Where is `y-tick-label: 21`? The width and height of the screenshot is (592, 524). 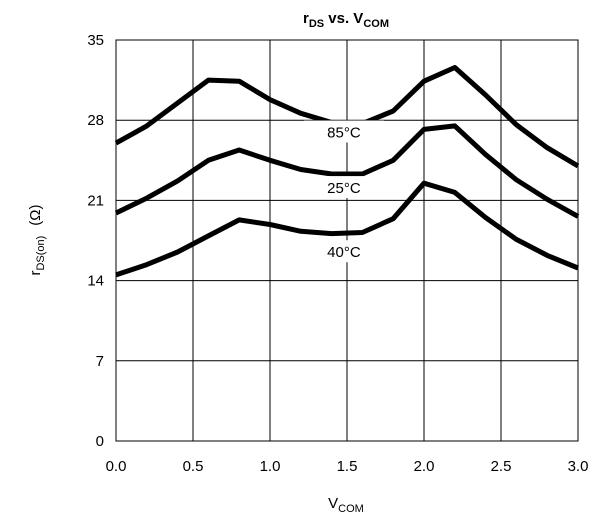 y-tick-label: 21 is located at coordinates (95, 200).